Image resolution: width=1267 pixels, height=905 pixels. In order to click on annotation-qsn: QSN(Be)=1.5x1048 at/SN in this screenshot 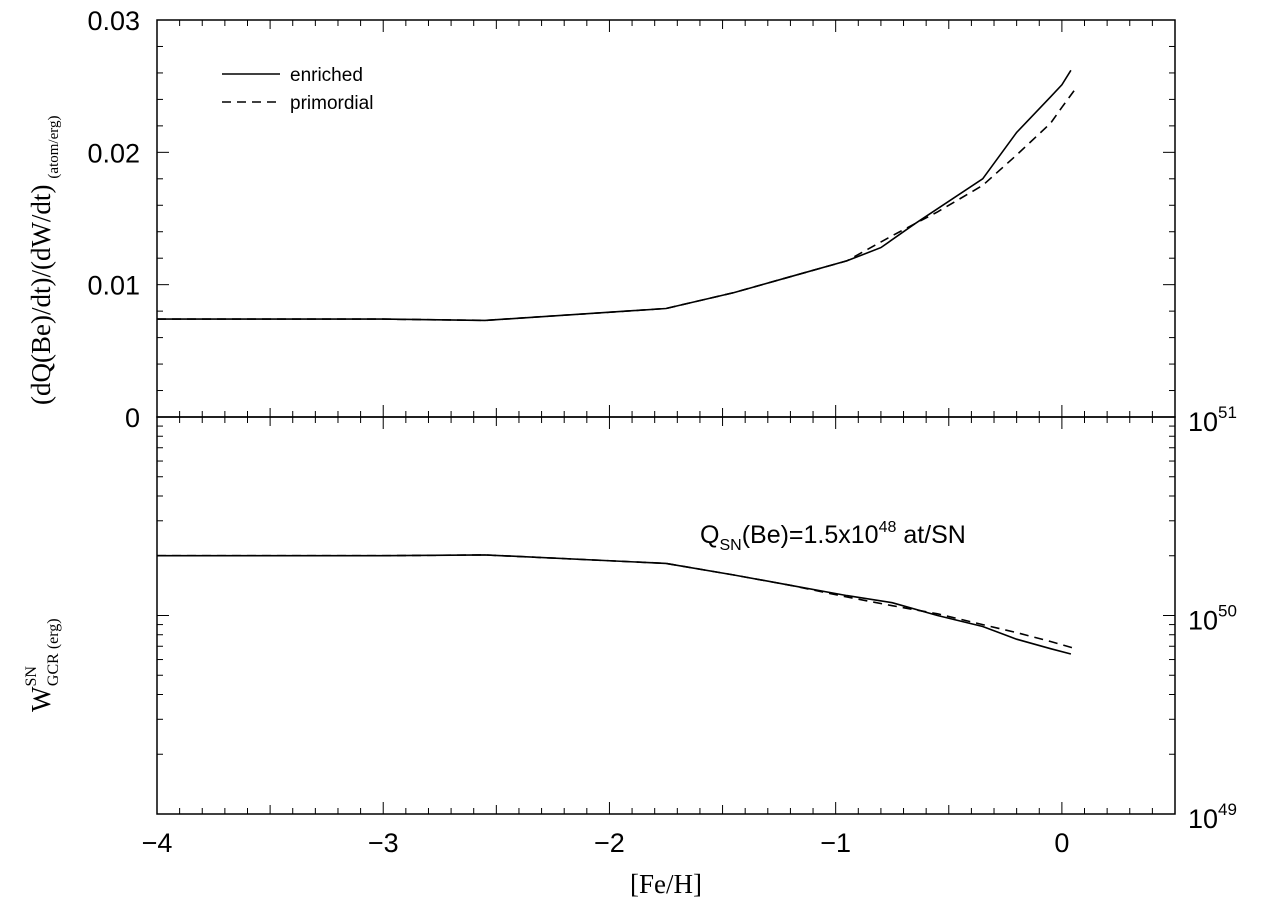, I will do `click(833, 536)`.